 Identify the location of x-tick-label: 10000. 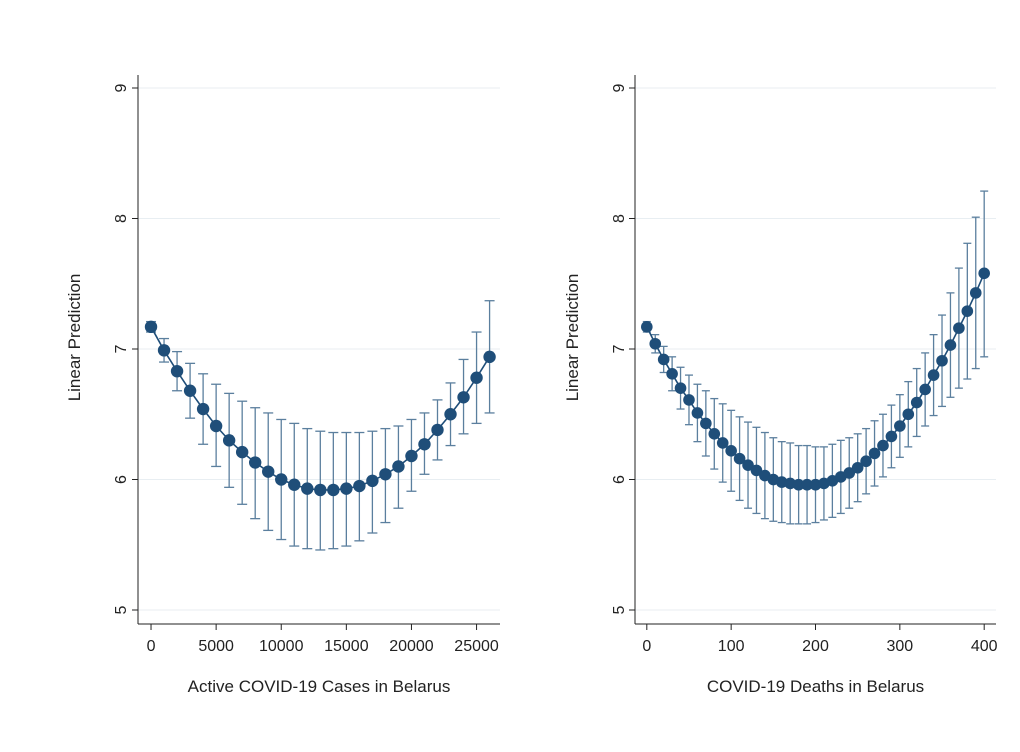
(281, 646).